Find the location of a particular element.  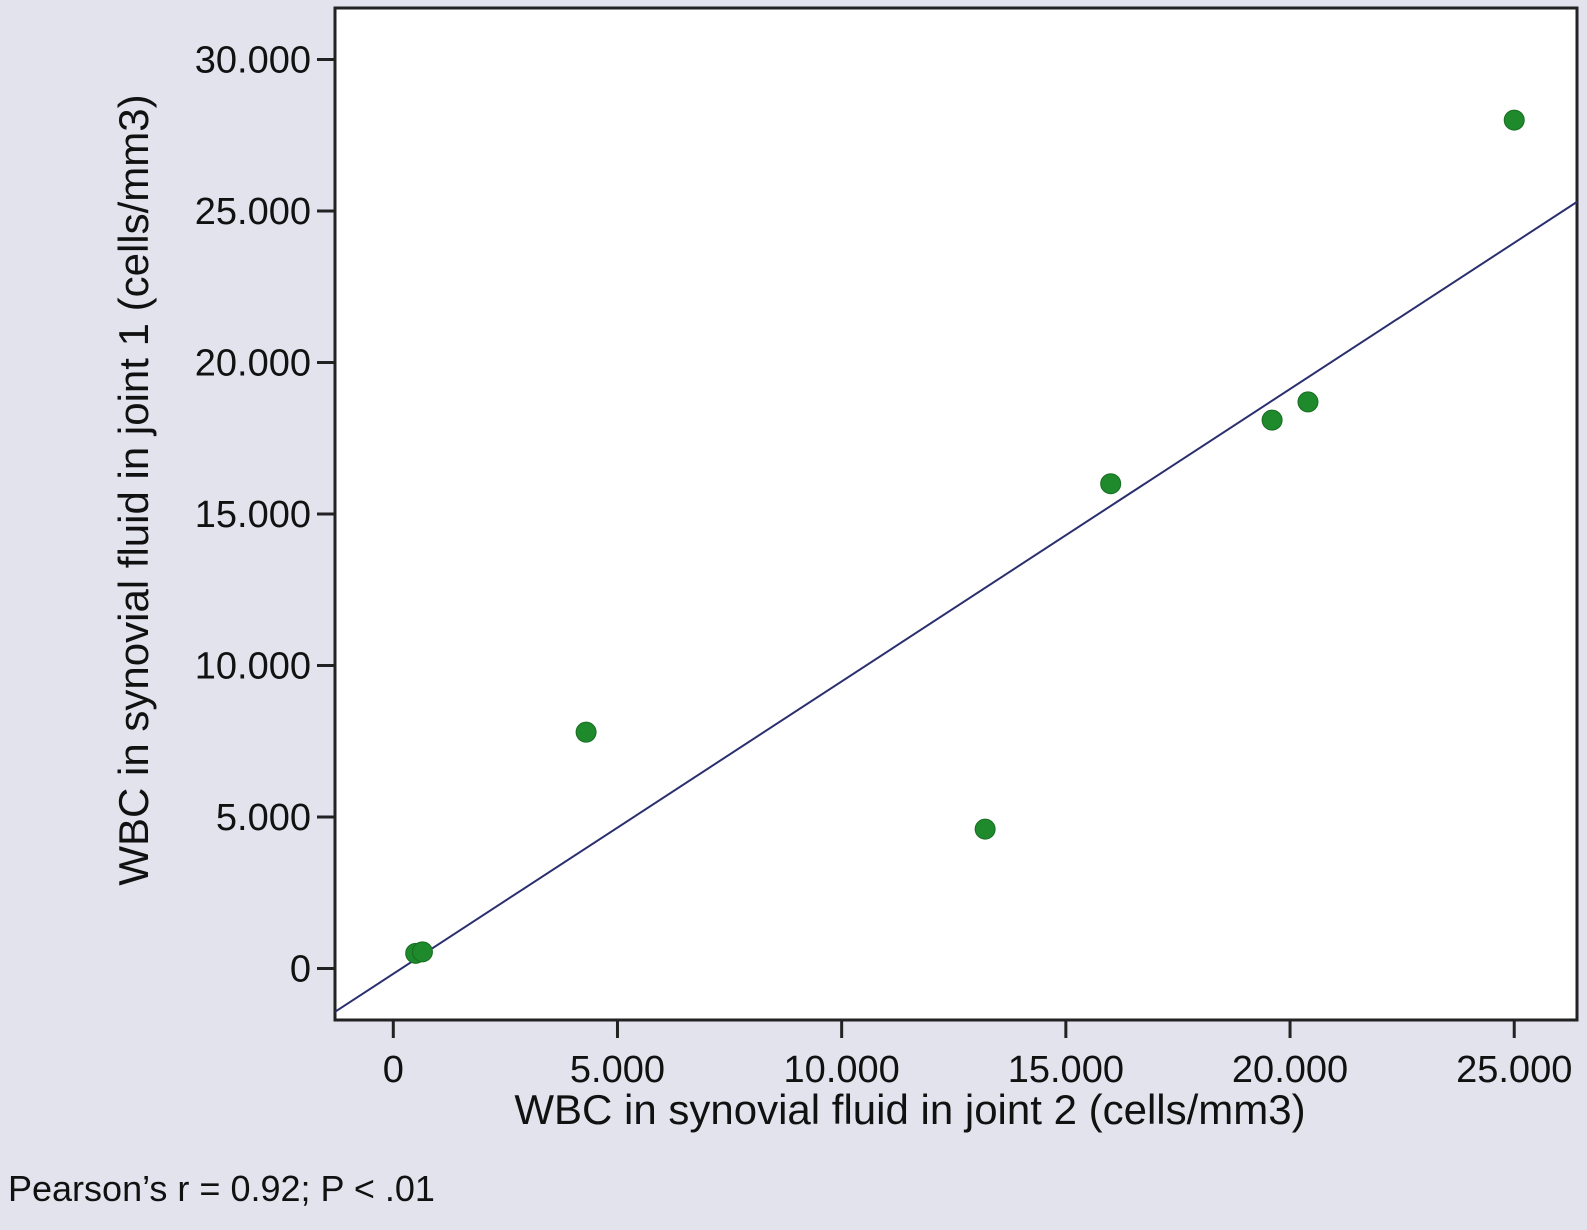

x-tick-label: 25.000 is located at coordinates (1514, 1070).